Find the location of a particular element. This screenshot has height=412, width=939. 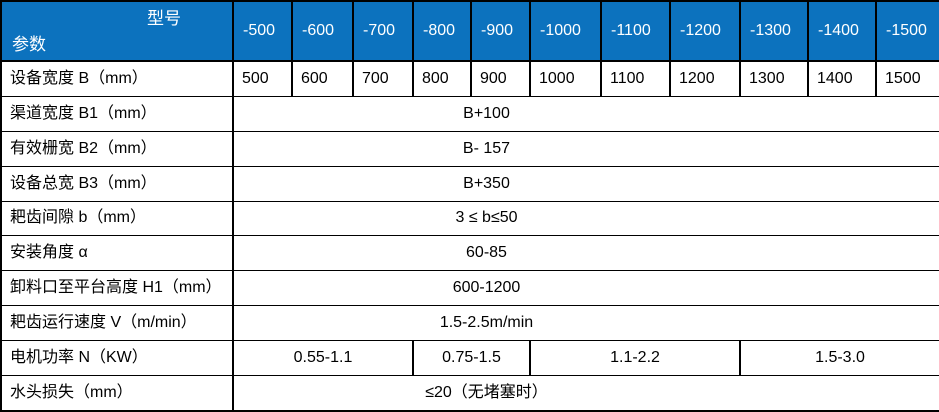

row-label: 有效栅宽 B2（mm） is located at coordinates (117, 149).